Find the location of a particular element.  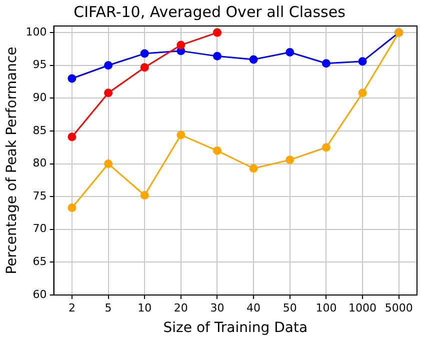

y-tick-label: 100 is located at coordinates (36, 31).